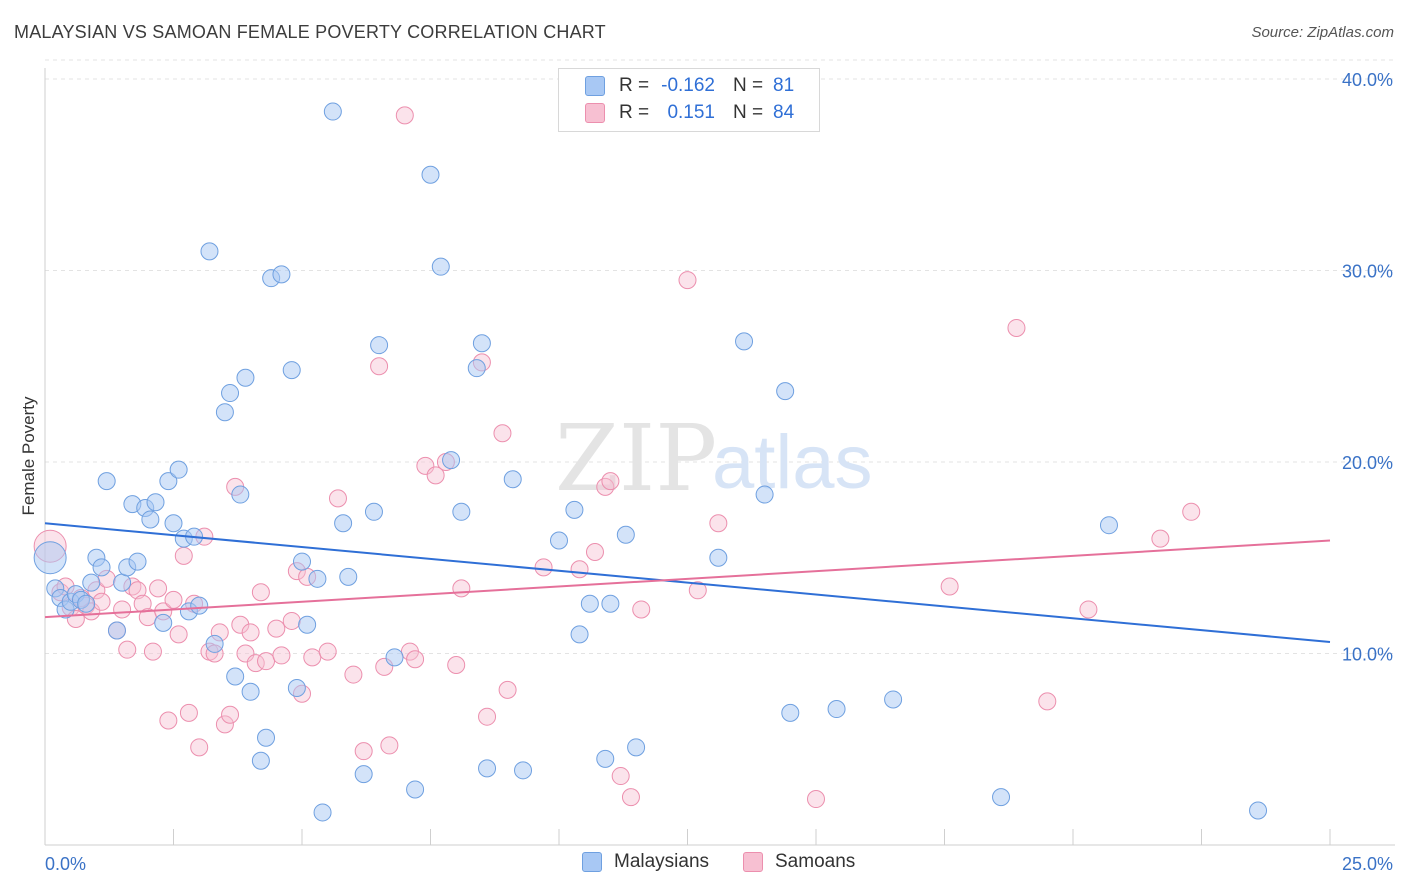 Image resolution: width=1406 pixels, height=892 pixels. What do you see at coordinates (792, 462) in the screenshot?
I see `watermark-atlas: atlas` at bounding box center [792, 462].